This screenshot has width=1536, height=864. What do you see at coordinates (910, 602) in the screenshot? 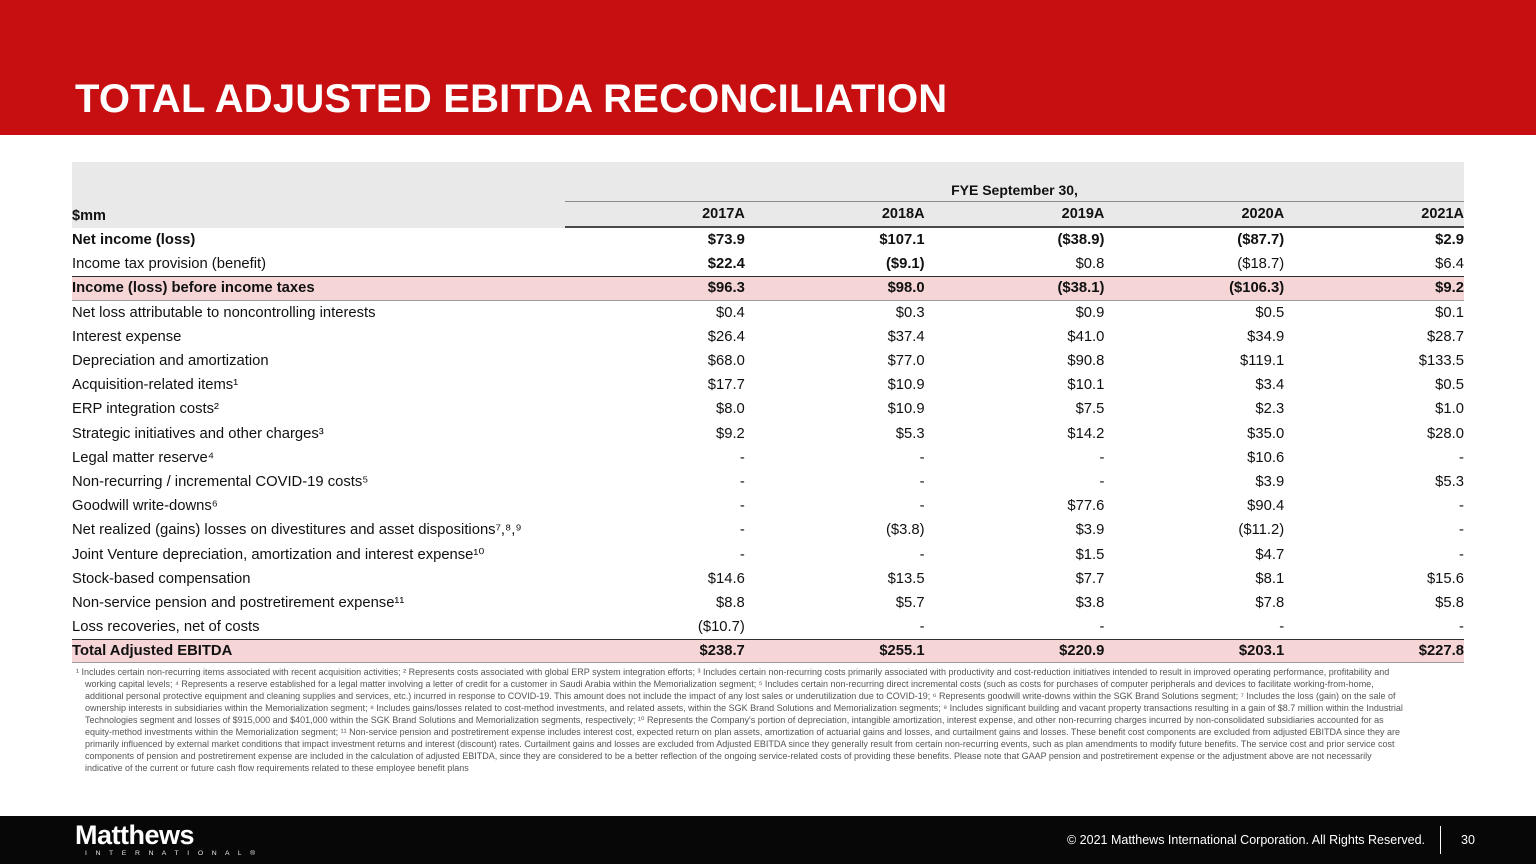
I see `cell-value: $5.7` at bounding box center [910, 602].